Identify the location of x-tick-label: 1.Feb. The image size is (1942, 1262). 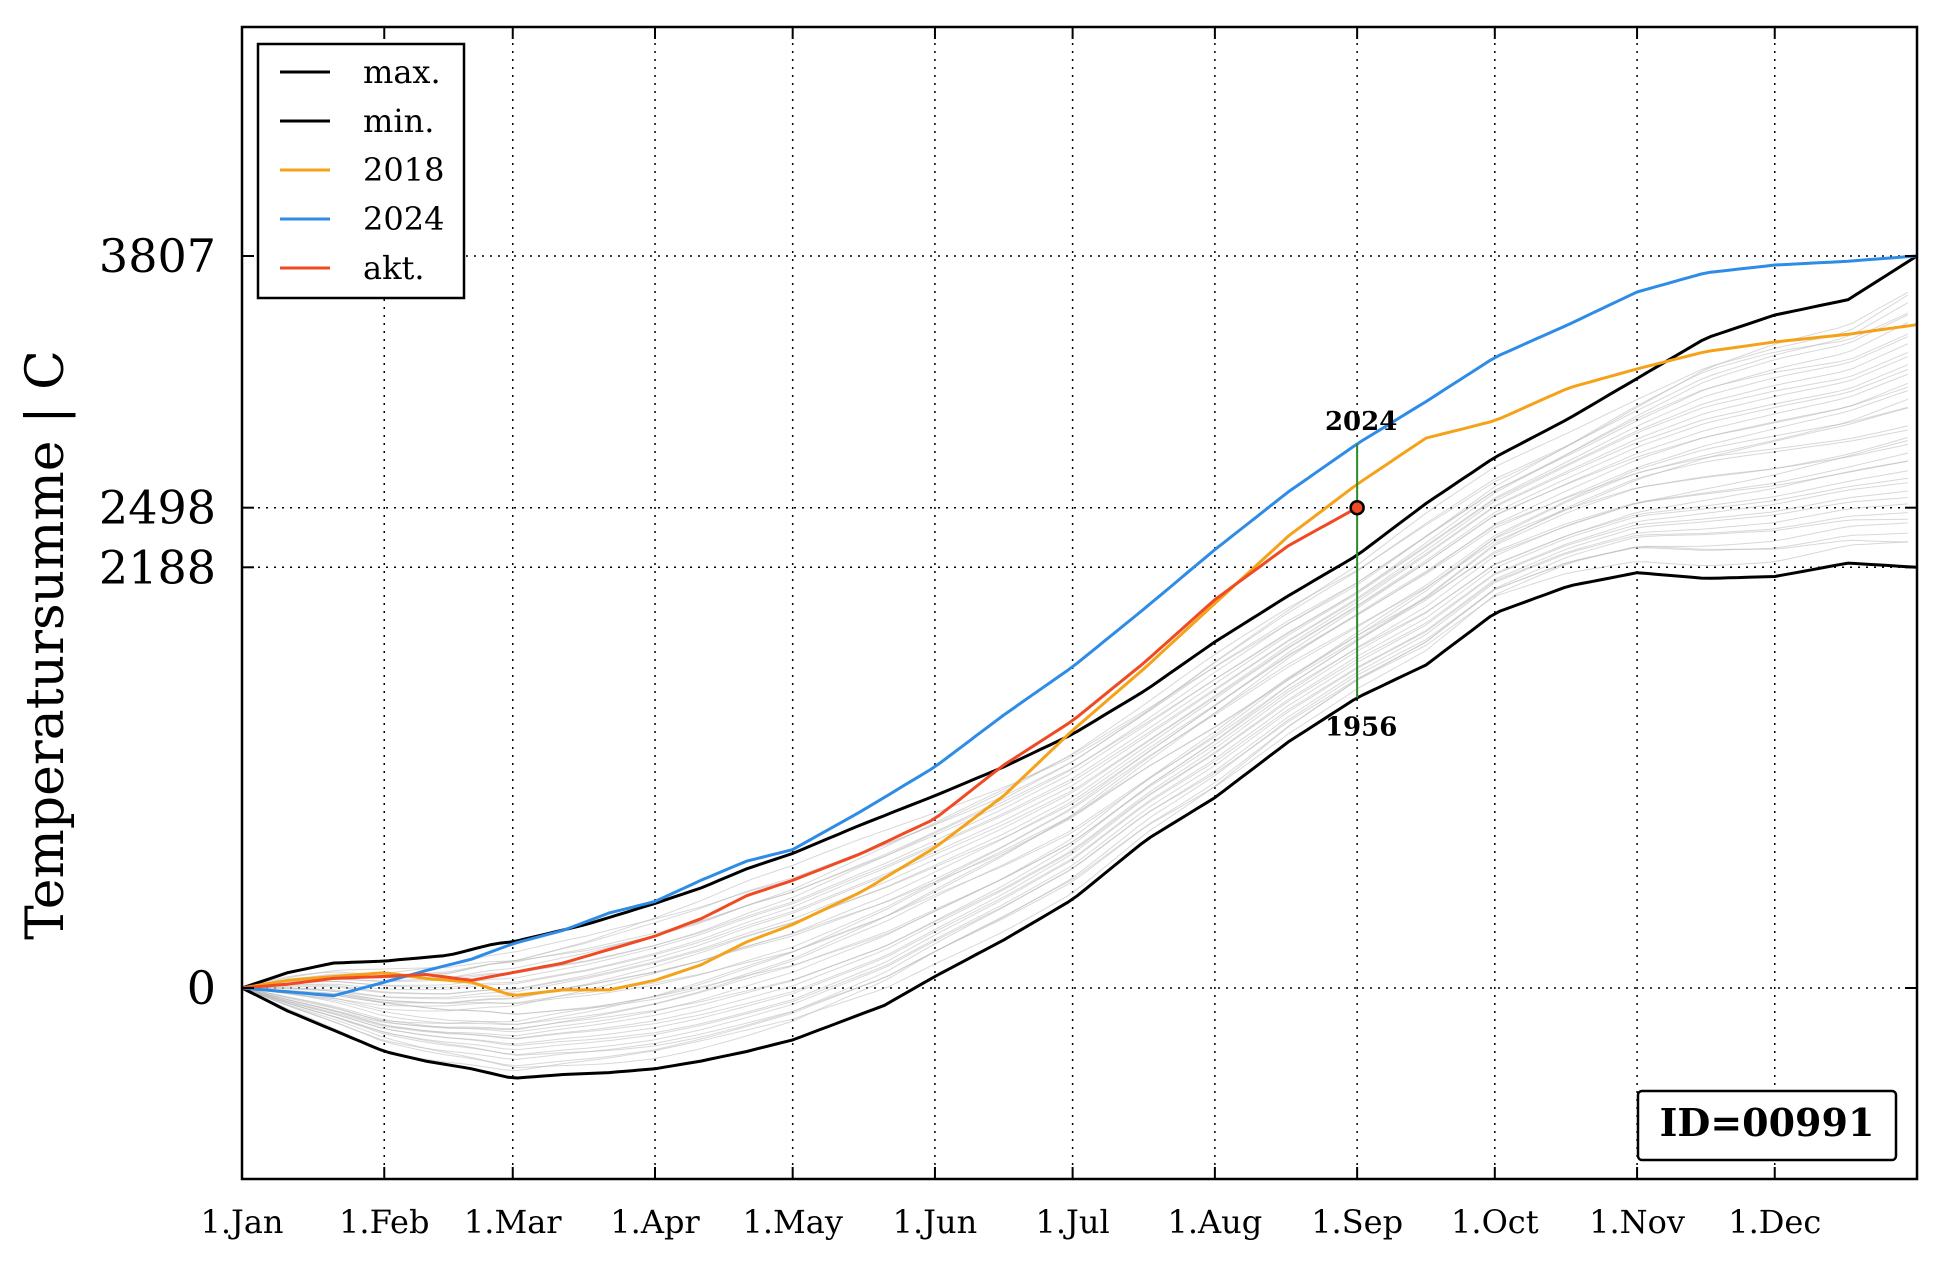
(384, 1222).